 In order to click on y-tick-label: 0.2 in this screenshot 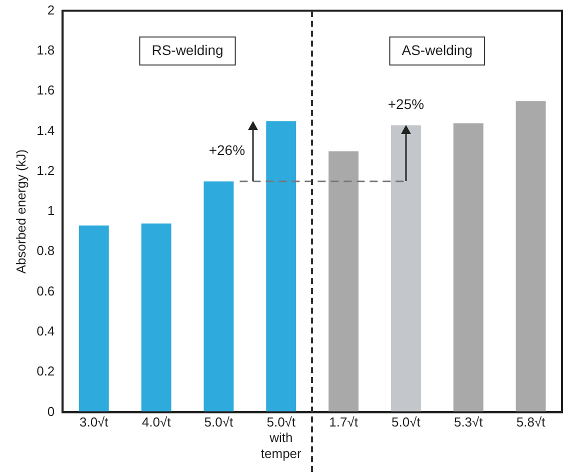, I will do `click(45, 371)`.